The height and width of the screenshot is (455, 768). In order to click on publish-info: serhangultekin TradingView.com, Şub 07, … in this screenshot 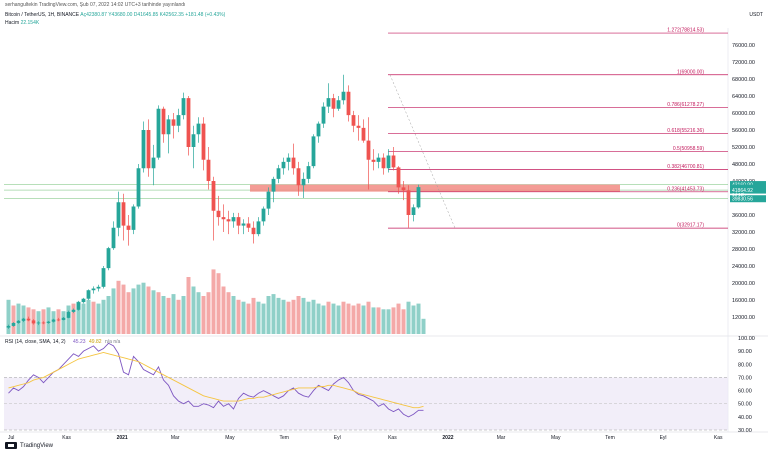, I will do `click(95, 5)`.